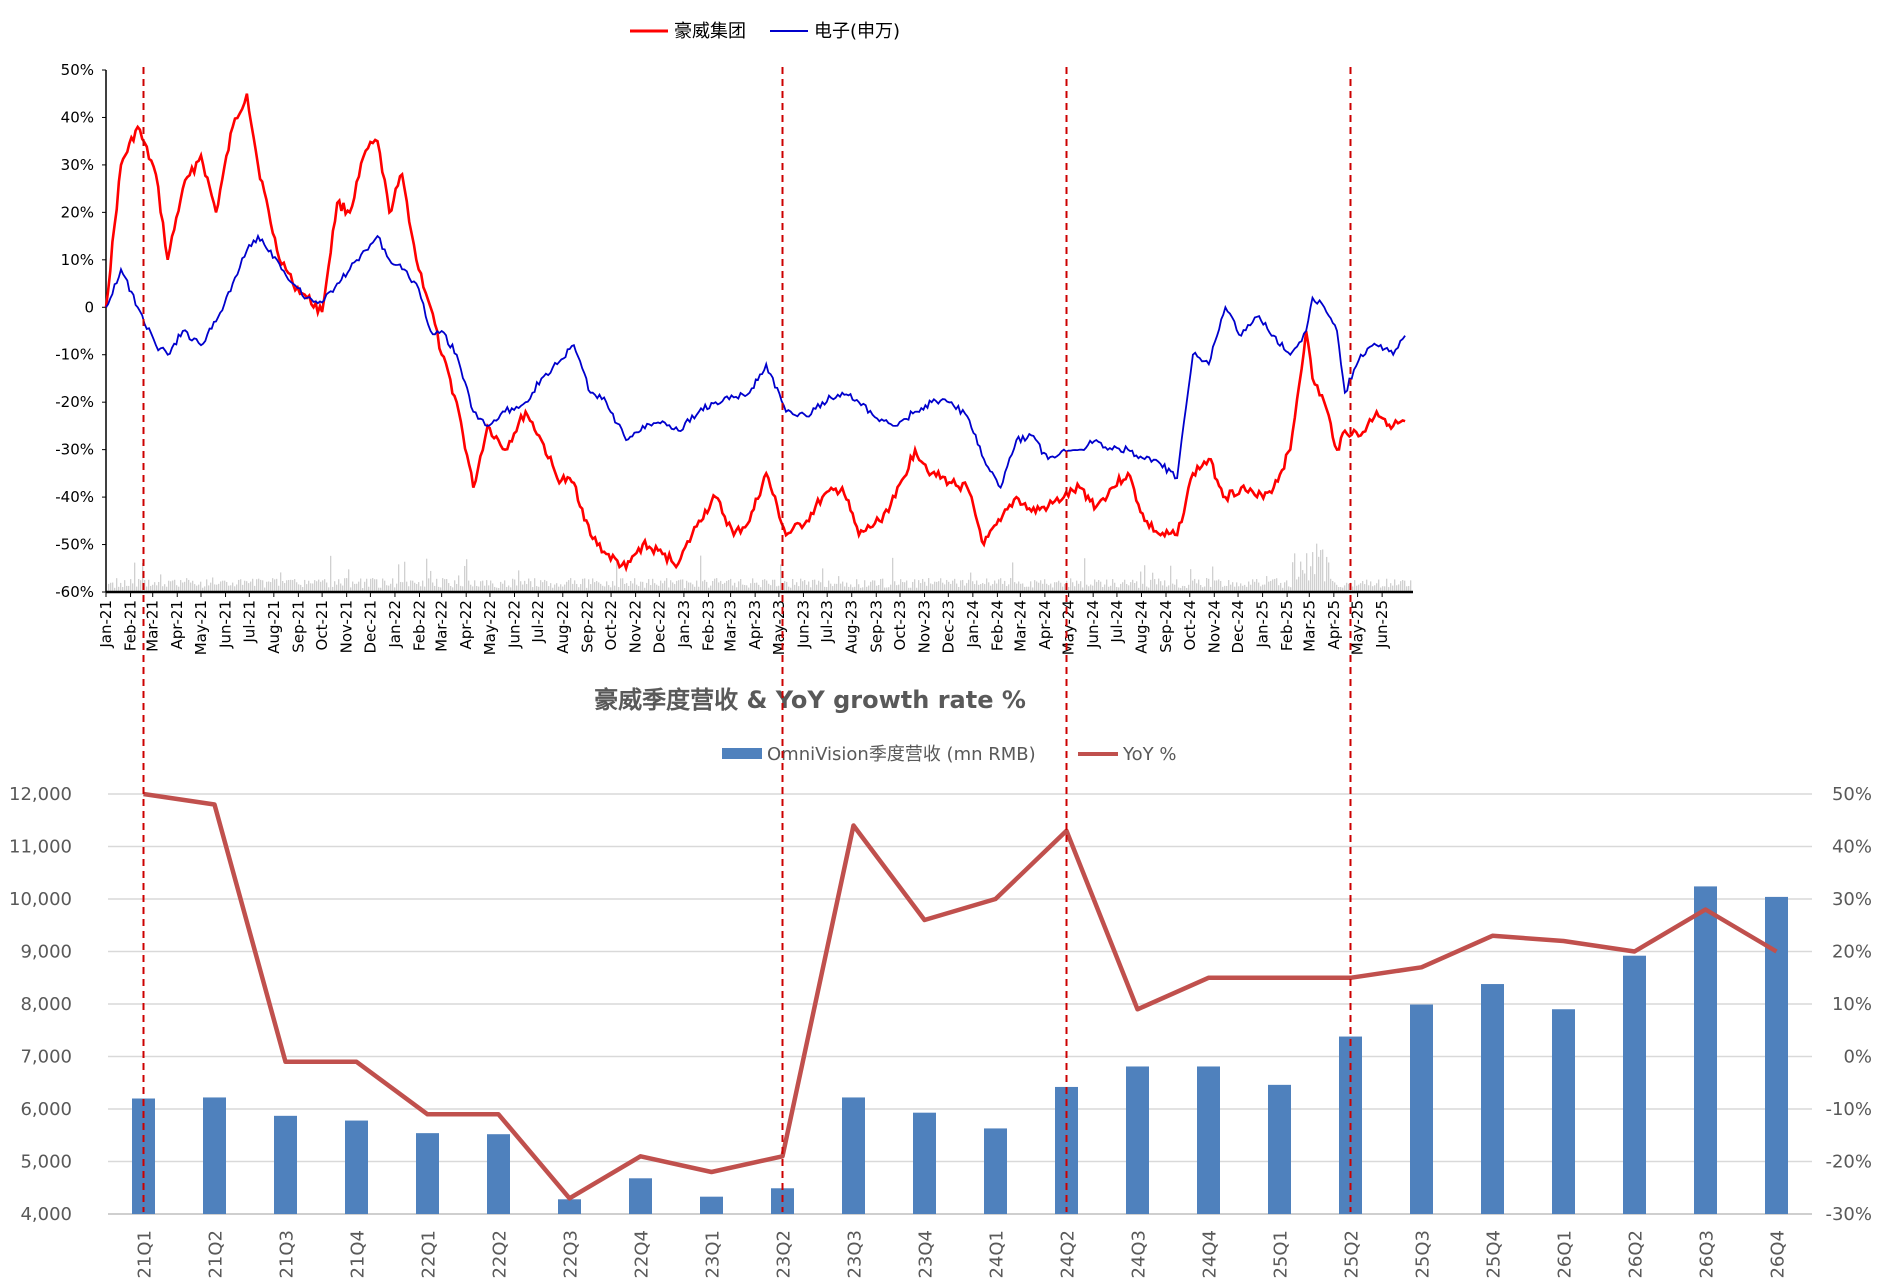 The height and width of the screenshot is (1288, 1890). What do you see at coordinates (77, 260) in the screenshot?
I see `top-y-tick-label: 10%` at bounding box center [77, 260].